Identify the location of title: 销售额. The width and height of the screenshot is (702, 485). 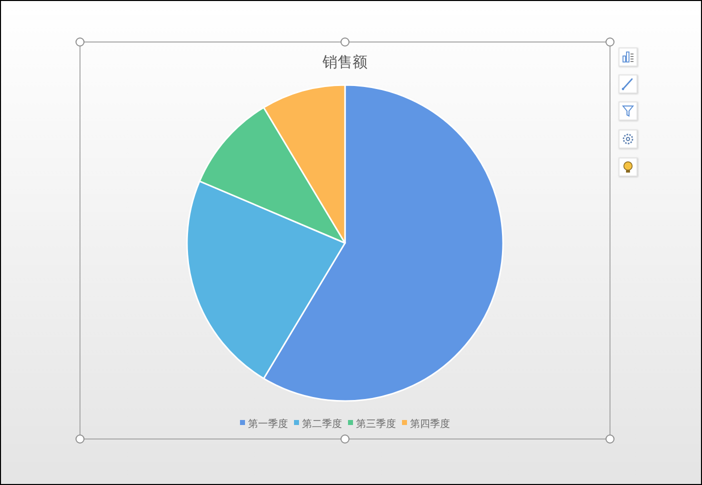
(345, 62).